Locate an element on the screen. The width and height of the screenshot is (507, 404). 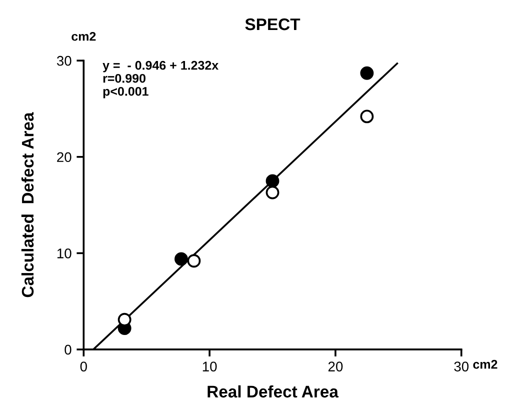
x-tick-label: 10 is located at coordinates (209, 367).